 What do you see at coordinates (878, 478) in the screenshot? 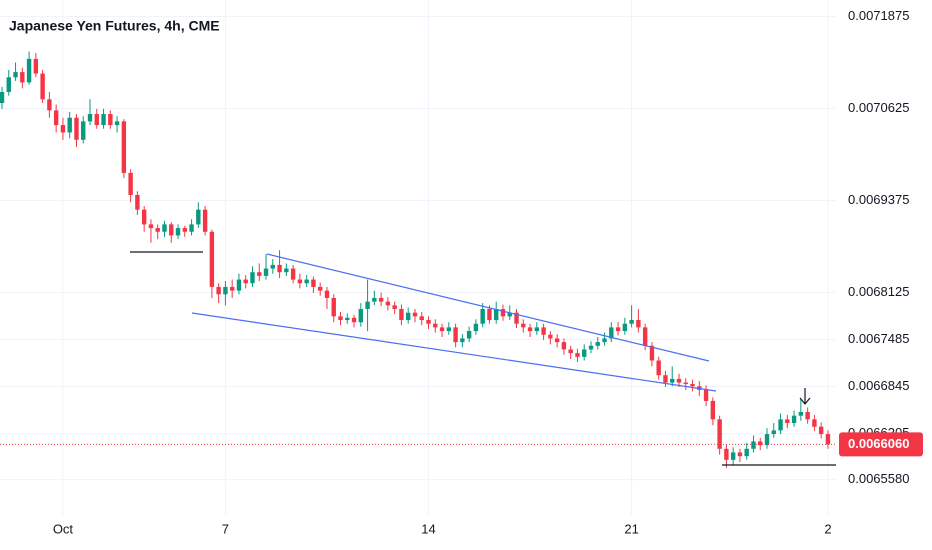
I see `y-tick-label: 0.0065580` at bounding box center [878, 478].